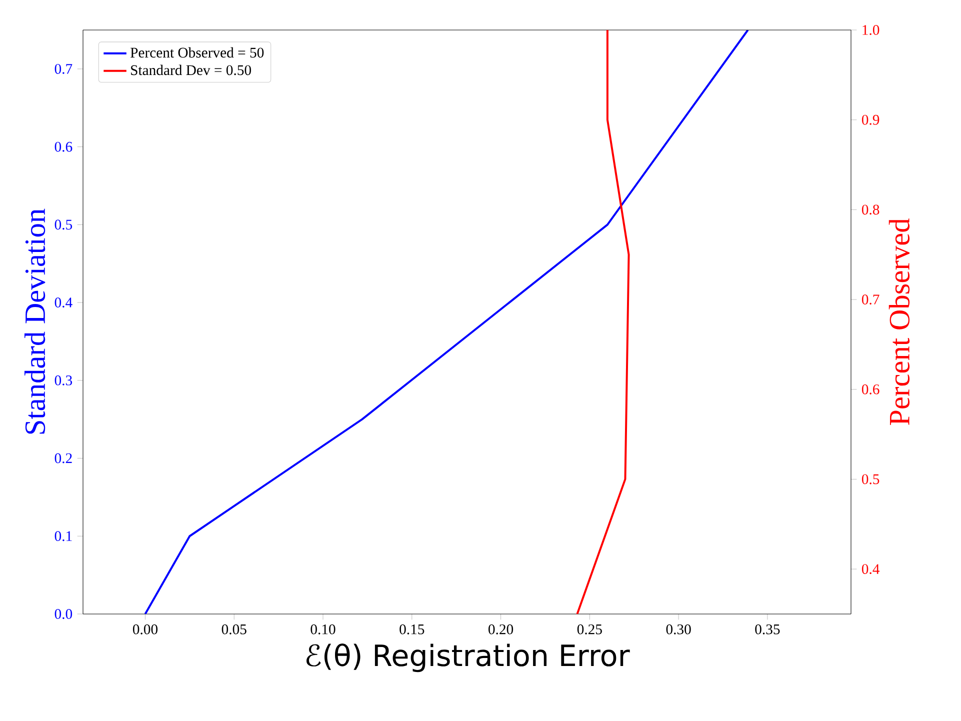  I want to click on y2-tick-label: 0.5, so click(871, 479).